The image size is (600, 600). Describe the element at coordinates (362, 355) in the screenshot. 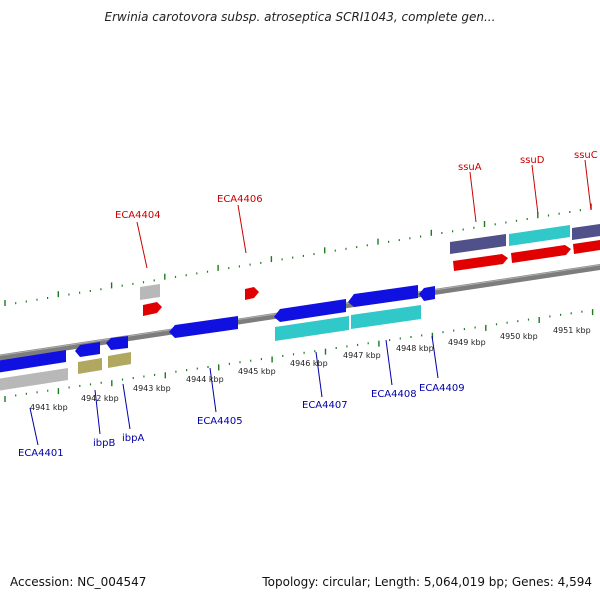

I see `ruler-label: 4947 kbp` at that location.